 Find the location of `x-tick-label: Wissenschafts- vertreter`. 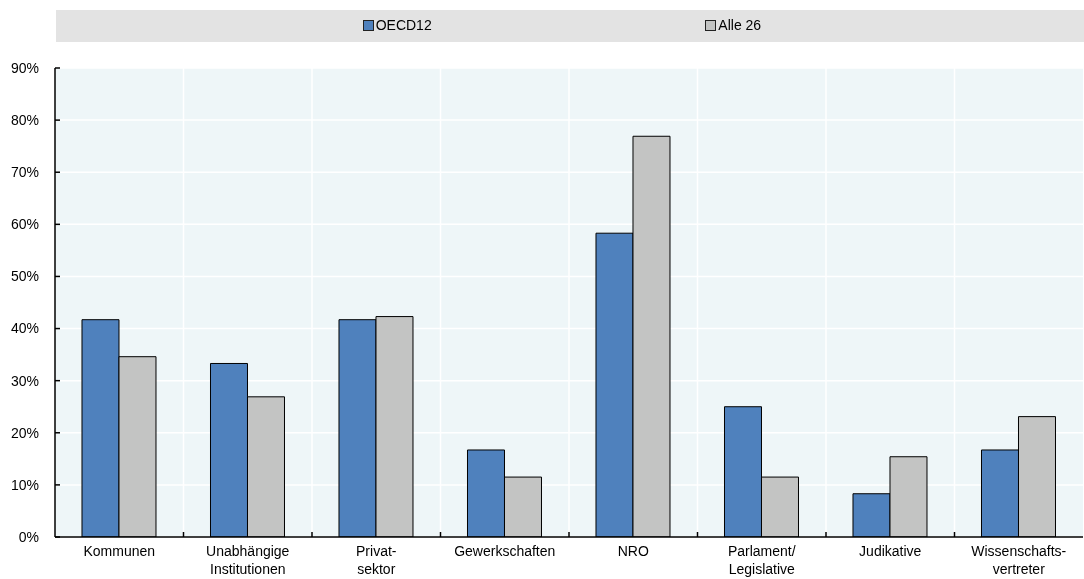

x-tick-label: Wissenschafts- vertreter is located at coordinates (1019, 560).